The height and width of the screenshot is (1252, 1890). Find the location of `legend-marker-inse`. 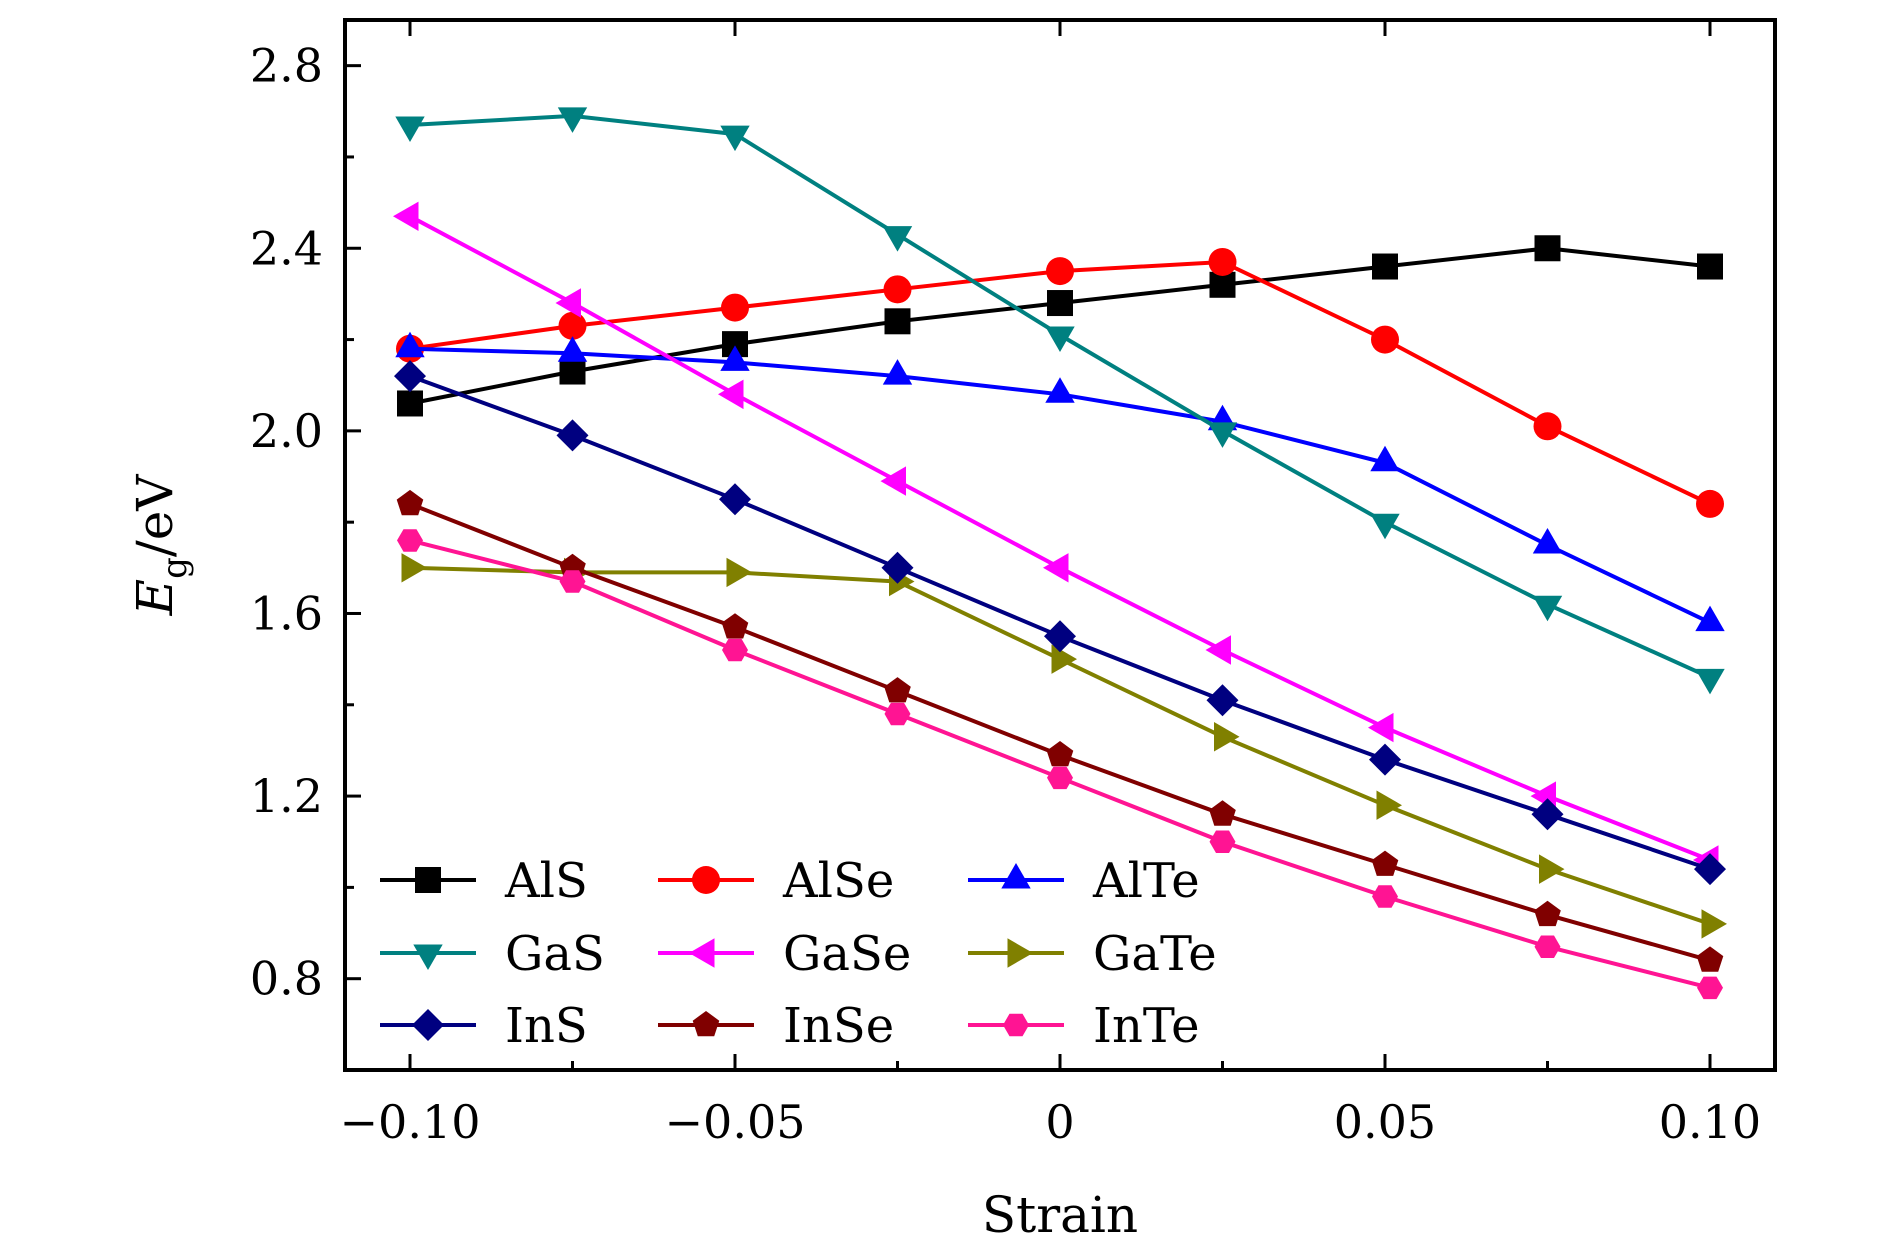

legend-marker-inse is located at coordinates (706, 1024).